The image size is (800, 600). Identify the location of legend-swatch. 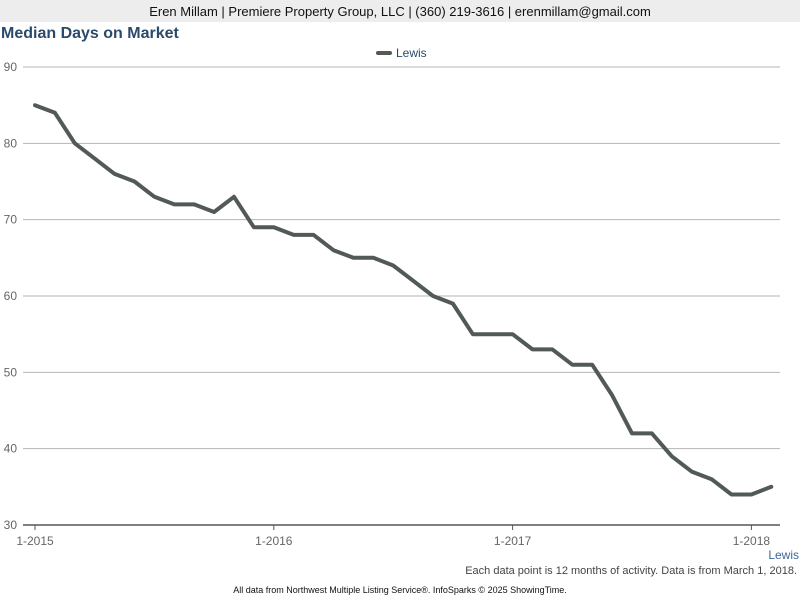
(384, 53).